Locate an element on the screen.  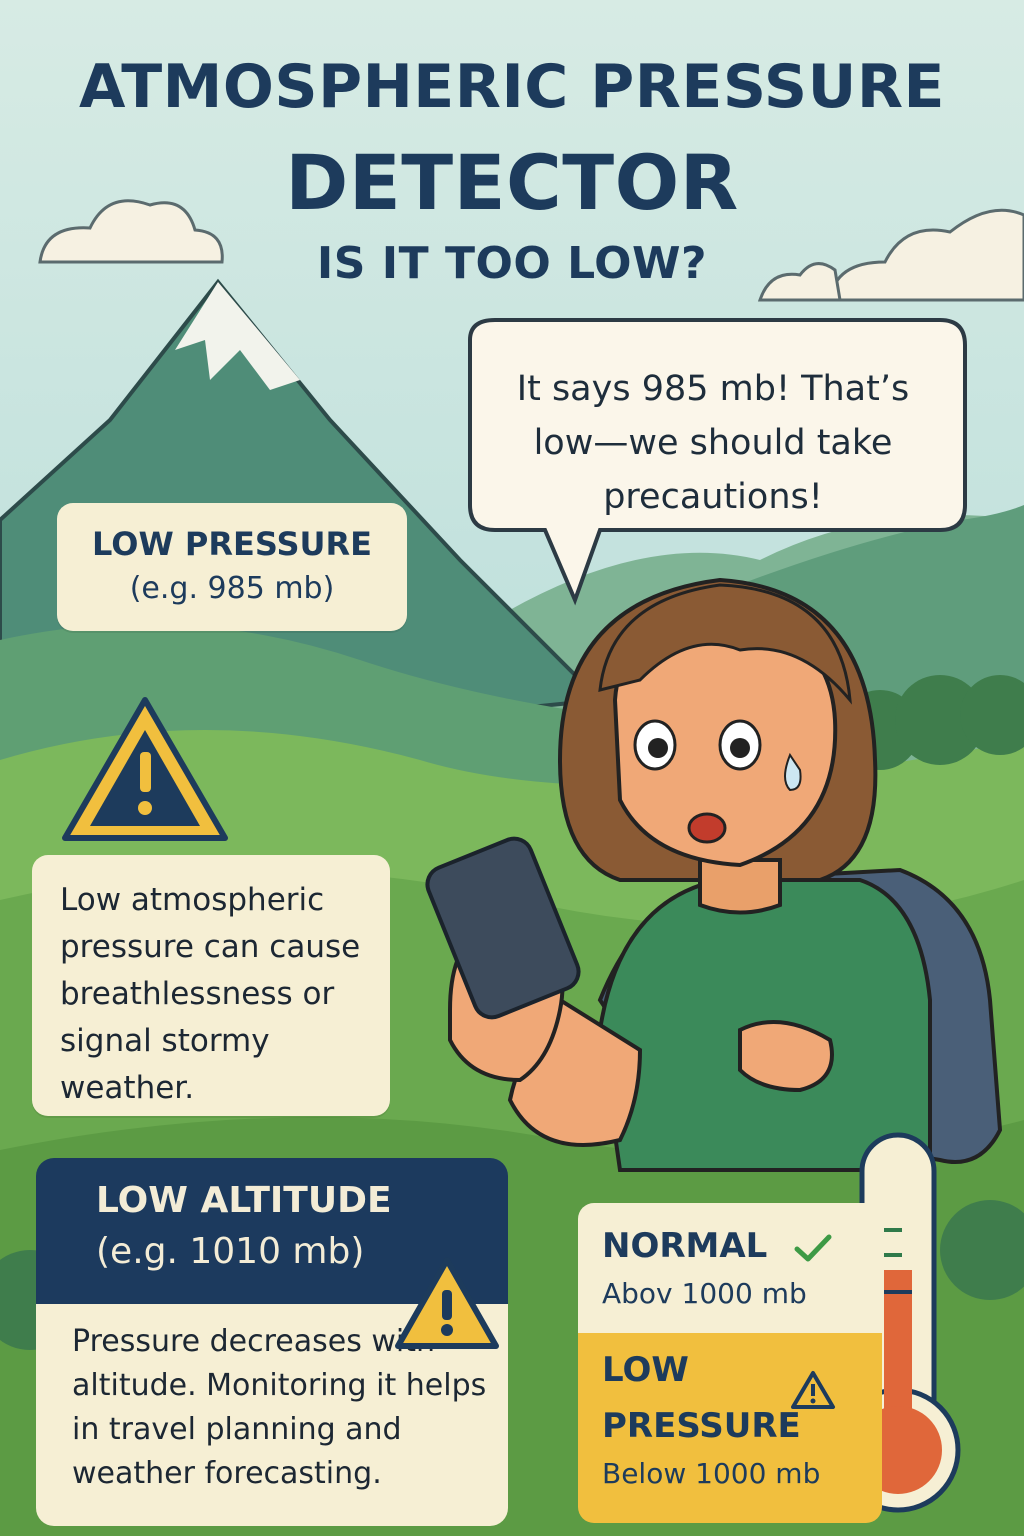
legend-low-title-1: LOW is located at coordinates (645, 1370).